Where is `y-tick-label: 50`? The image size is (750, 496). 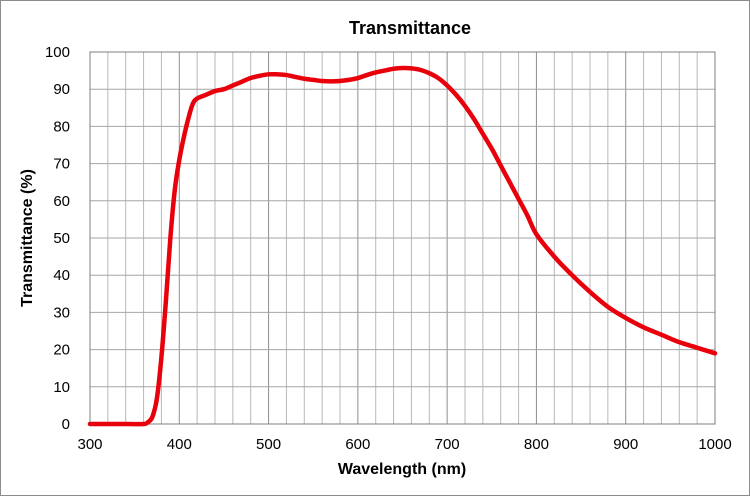 y-tick-label: 50 is located at coordinates (61, 238).